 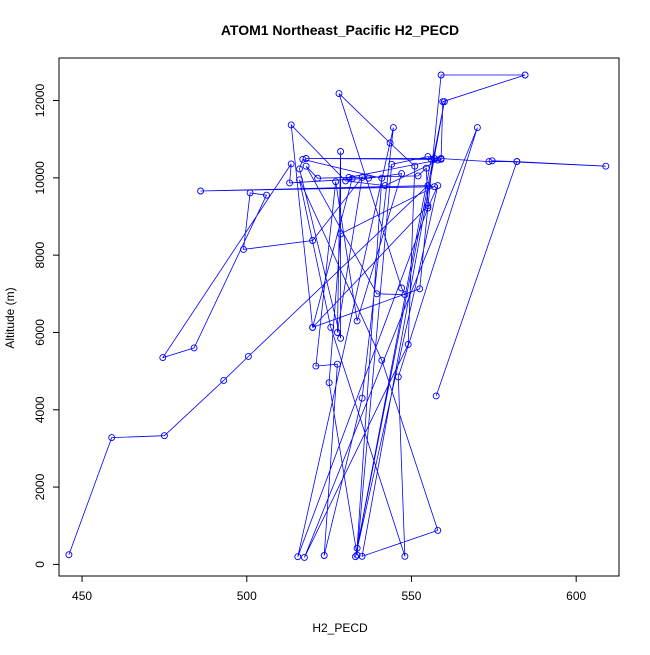 I want to click on y-tick-label: 2000, so click(x=40, y=486).